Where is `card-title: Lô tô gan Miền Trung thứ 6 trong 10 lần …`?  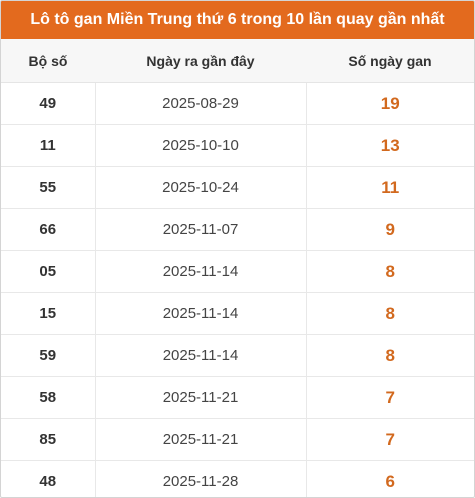 card-title: Lô tô gan Miền Trung thứ 6 trong 10 lần … is located at coordinates (237, 20).